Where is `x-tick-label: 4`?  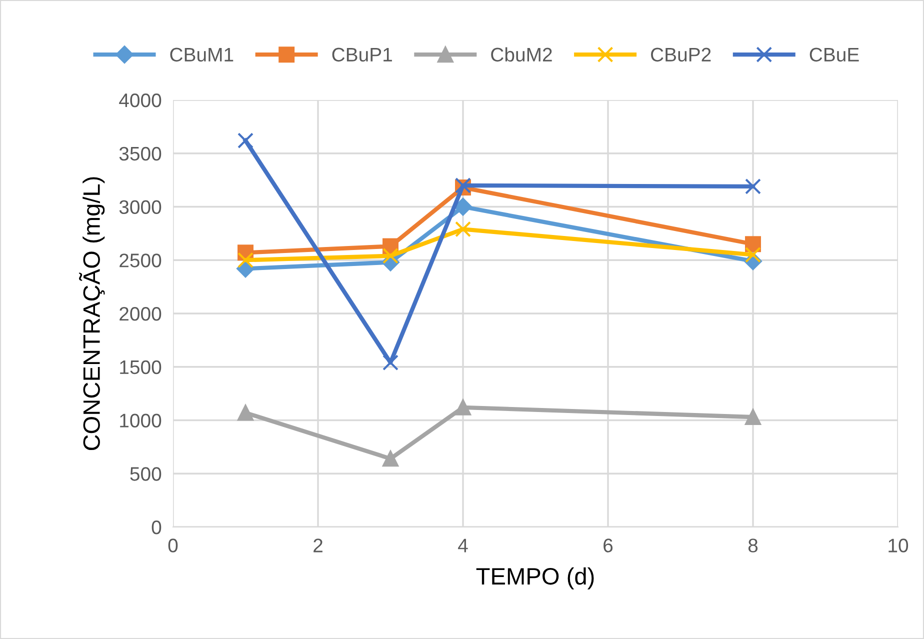 x-tick-label: 4 is located at coordinates (463, 545).